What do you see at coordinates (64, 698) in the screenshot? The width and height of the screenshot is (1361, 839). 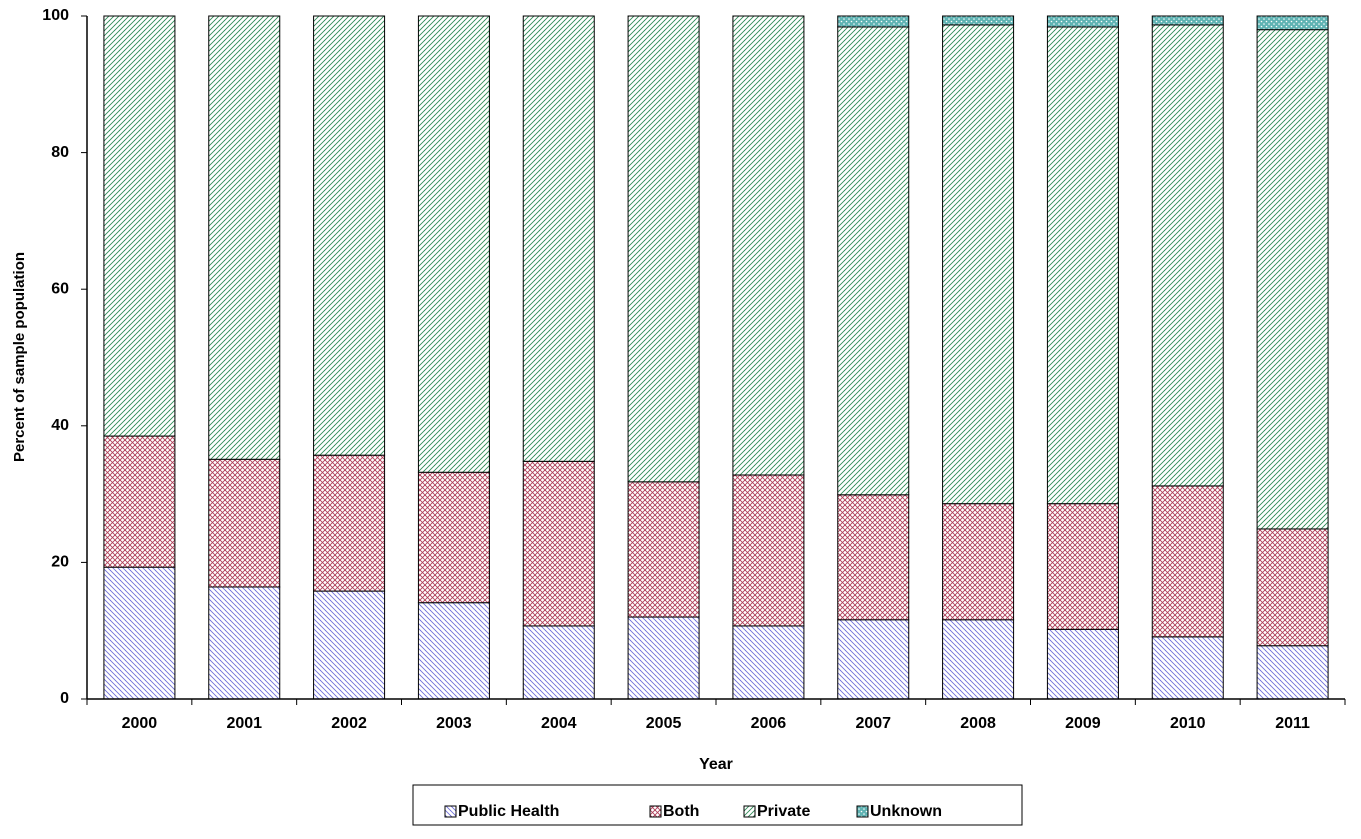 I see `y-tick-label: 0` at bounding box center [64, 698].